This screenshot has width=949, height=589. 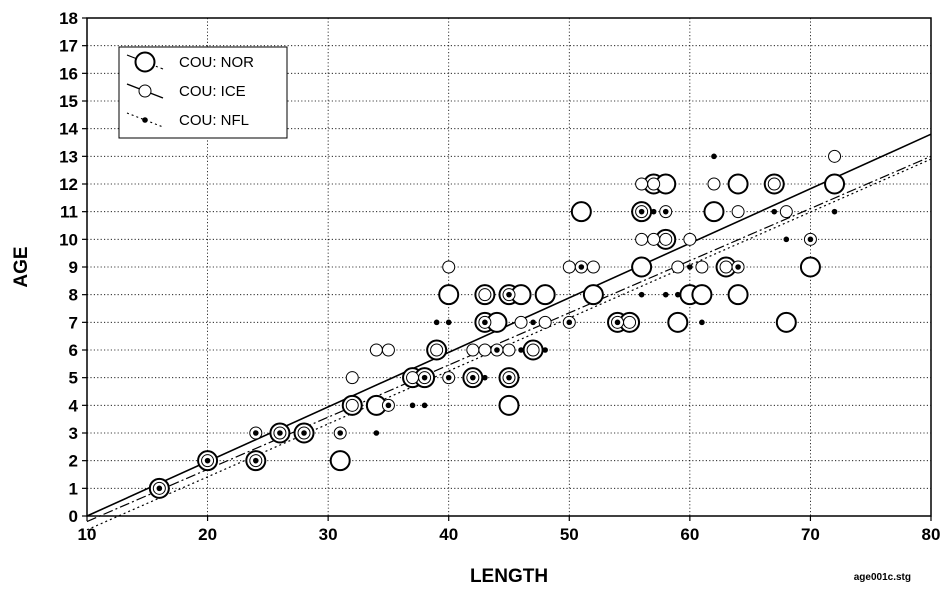 I want to click on y-tick-label: 18, so click(x=68, y=18).